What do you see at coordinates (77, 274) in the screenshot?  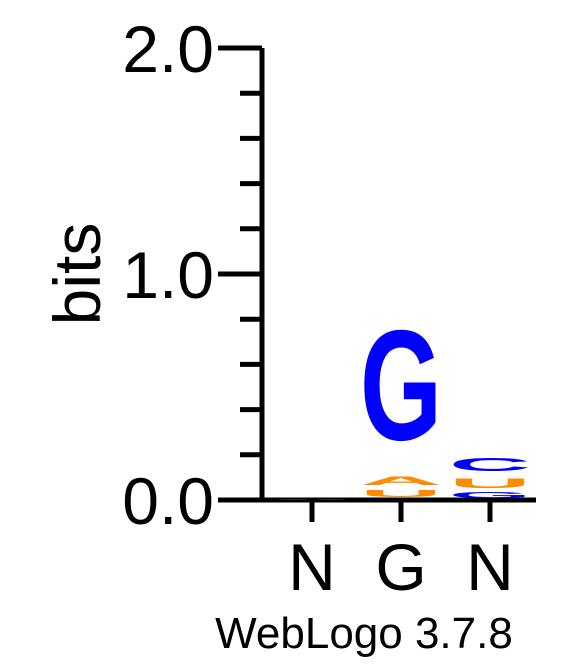 I see `y-axis-label: bits` at bounding box center [77, 274].